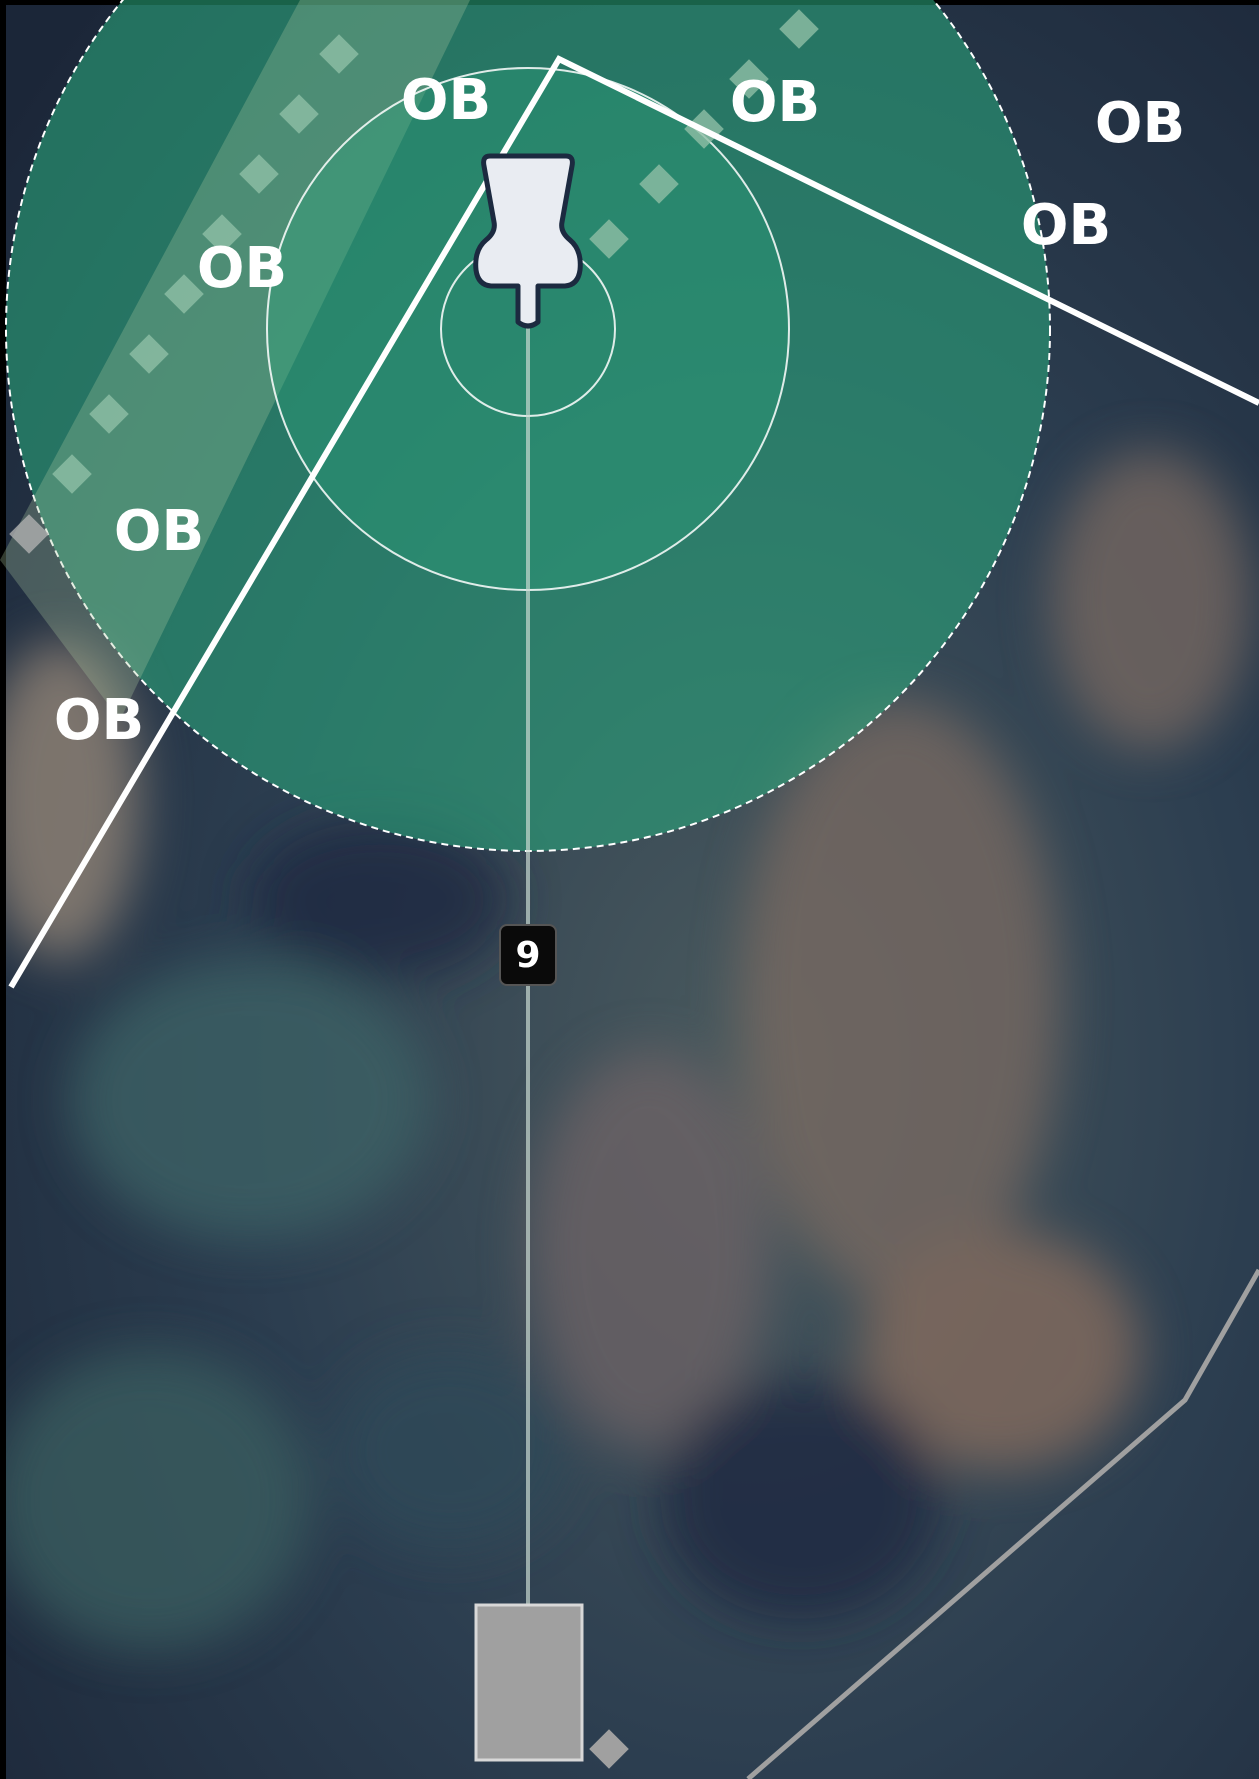 This screenshot has height=1779, width=1259. I want to click on ob-line-gray, so click(1002, 1523).